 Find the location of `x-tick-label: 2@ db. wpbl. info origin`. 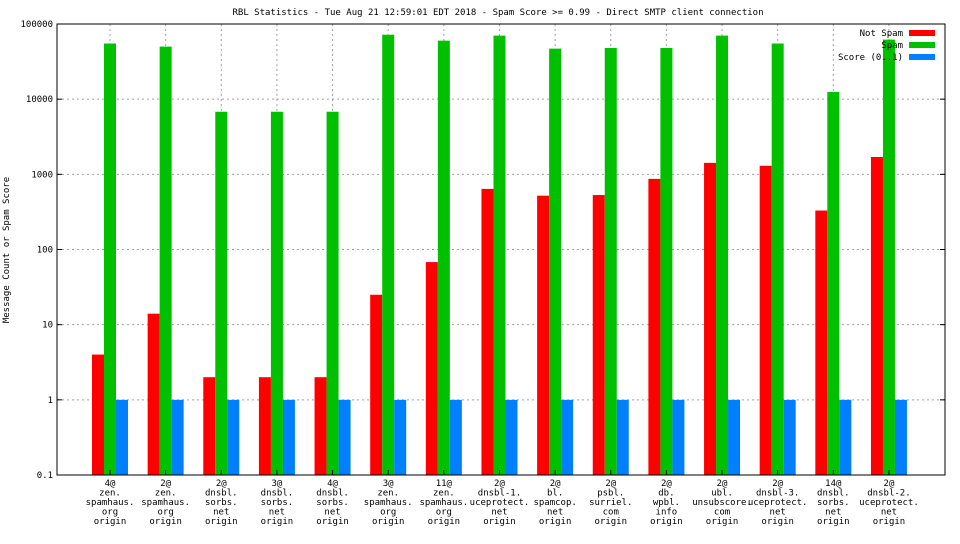

x-tick-label: 2@ db. wpbl. info origin is located at coordinates (666, 503).